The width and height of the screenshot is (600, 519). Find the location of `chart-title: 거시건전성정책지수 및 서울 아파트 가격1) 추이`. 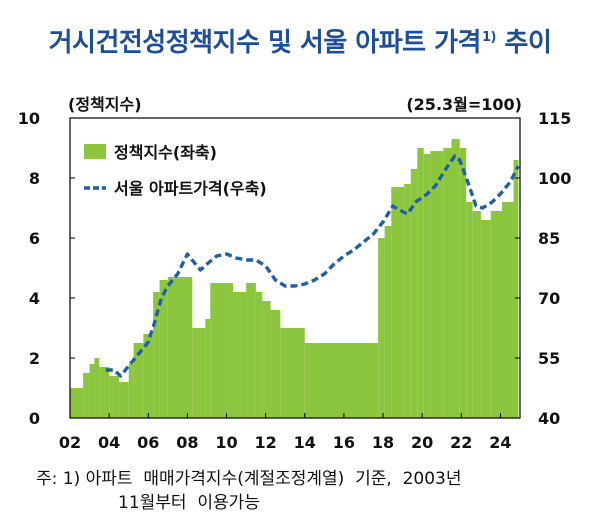

chart-title: 거시건전성정책지수 및 서울 아파트 가격1) 추이 is located at coordinates (300, 40).